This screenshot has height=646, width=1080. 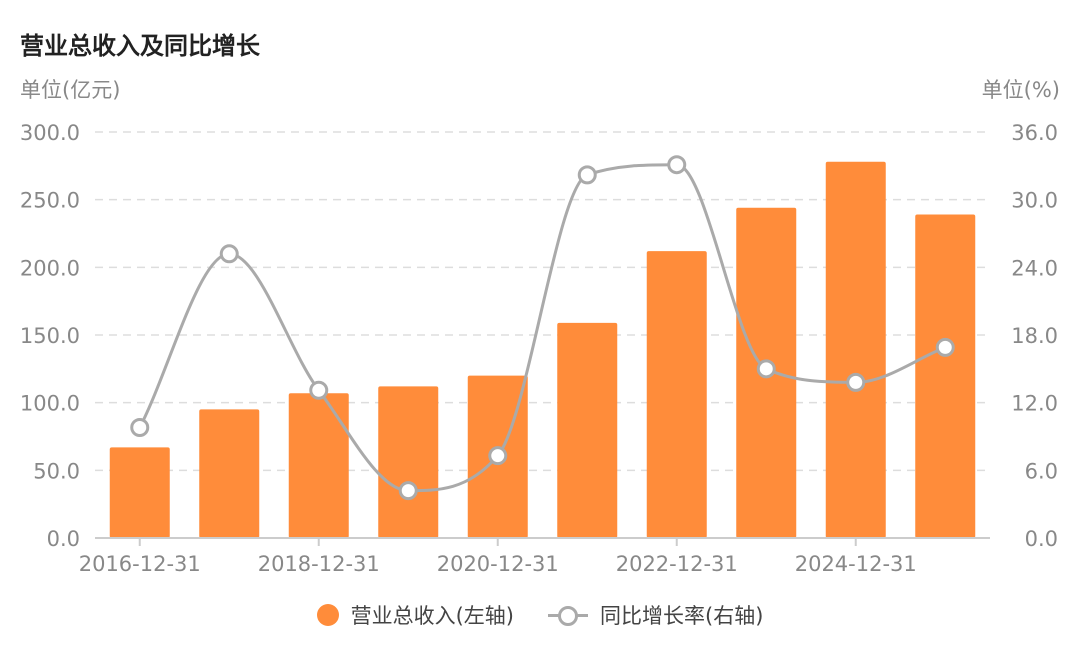 What do you see at coordinates (856, 564) in the screenshot?
I see `x-tick-label: 2024-12-31` at bounding box center [856, 564].